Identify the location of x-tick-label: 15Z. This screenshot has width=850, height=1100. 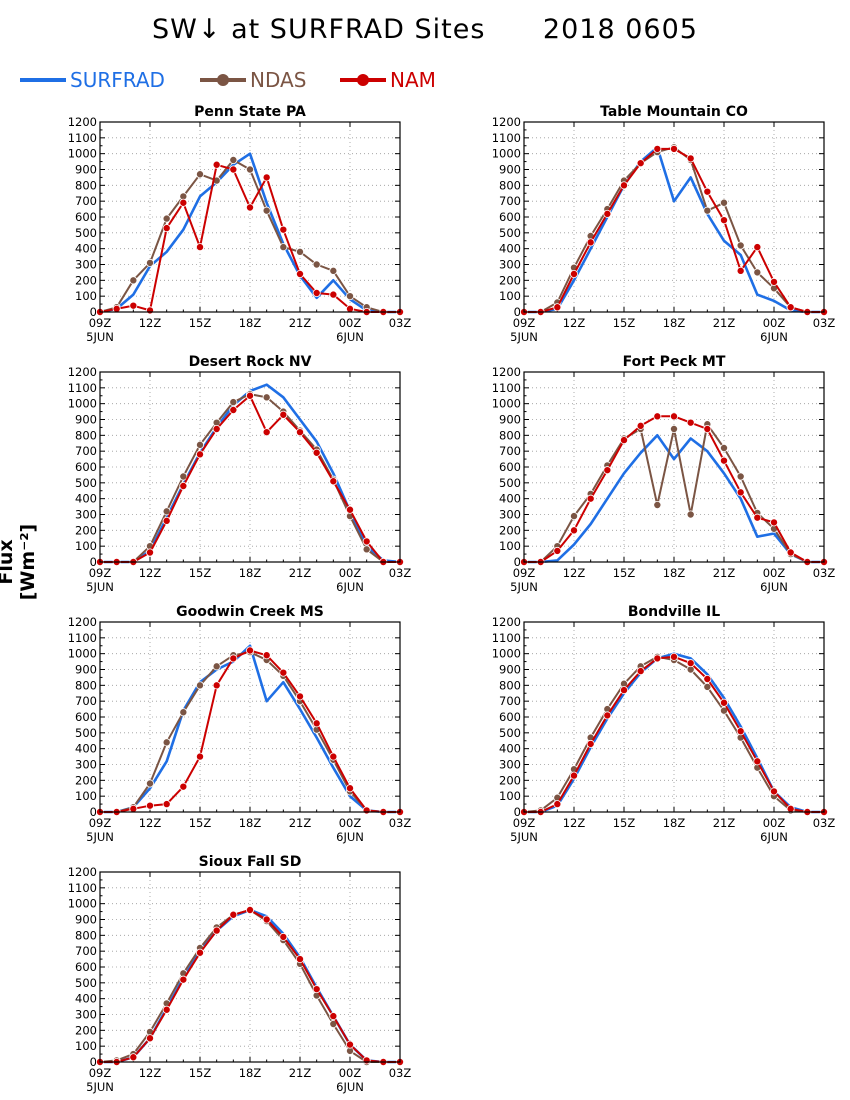
(200, 573).